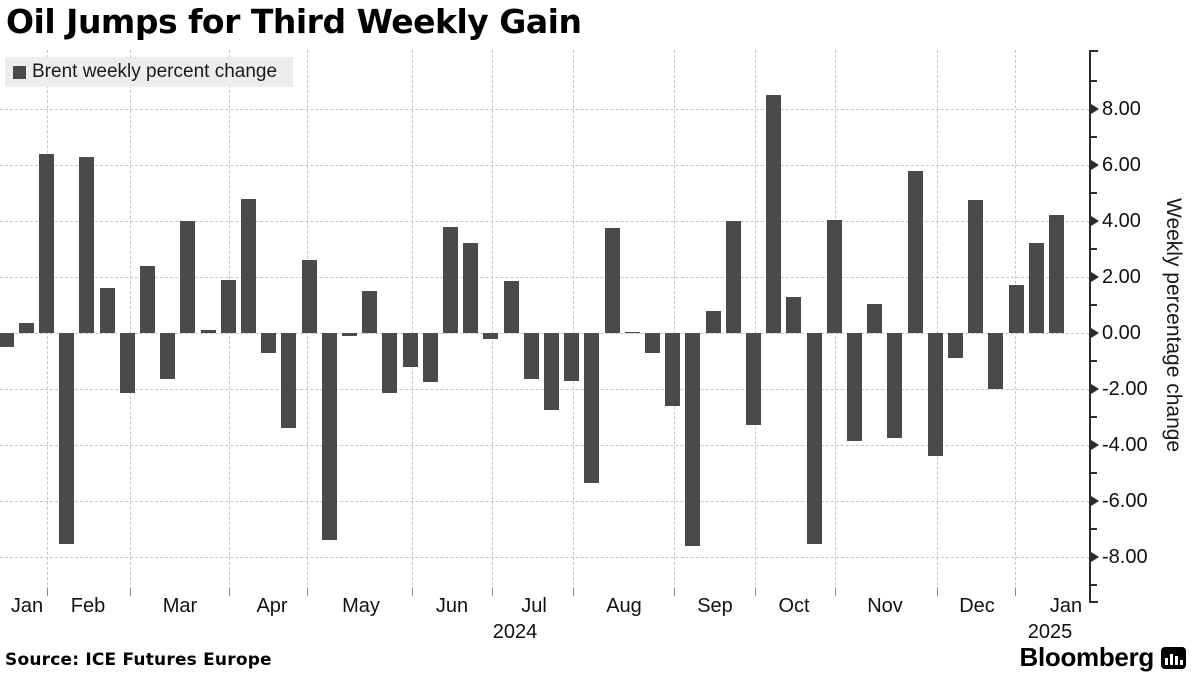 The height and width of the screenshot is (675, 1200). I want to click on legend-label: Brent weekly percent change, so click(155, 71).